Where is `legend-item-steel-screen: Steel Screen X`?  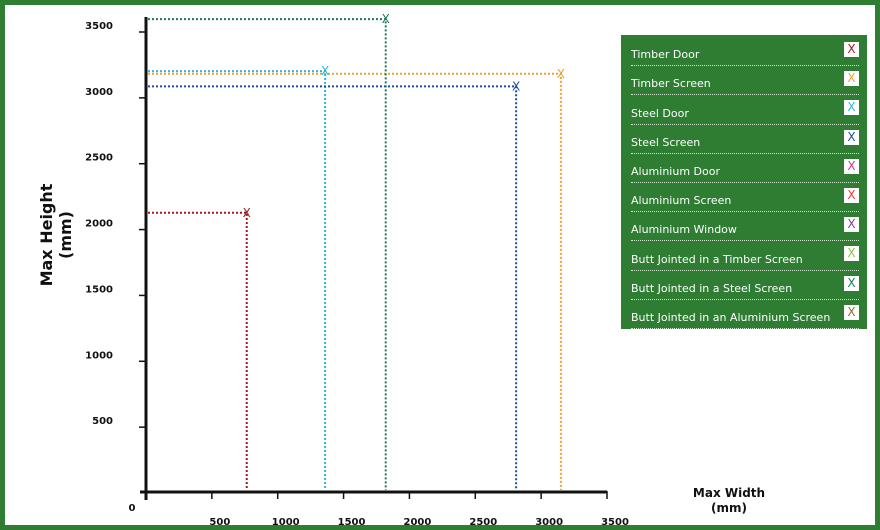 legend-item-steel-screen: Steel Screen X is located at coordinates (745, 139).